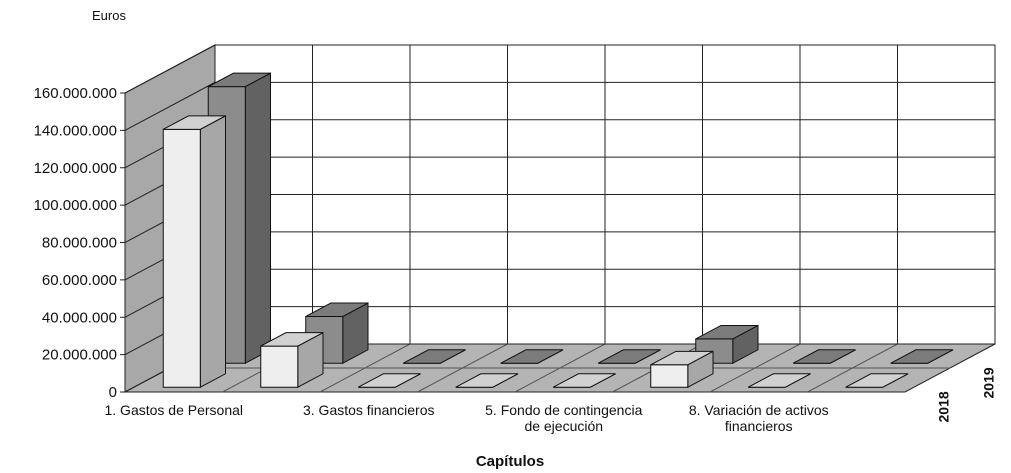  I want to click on legend-label: 2018, so click(944, 406).